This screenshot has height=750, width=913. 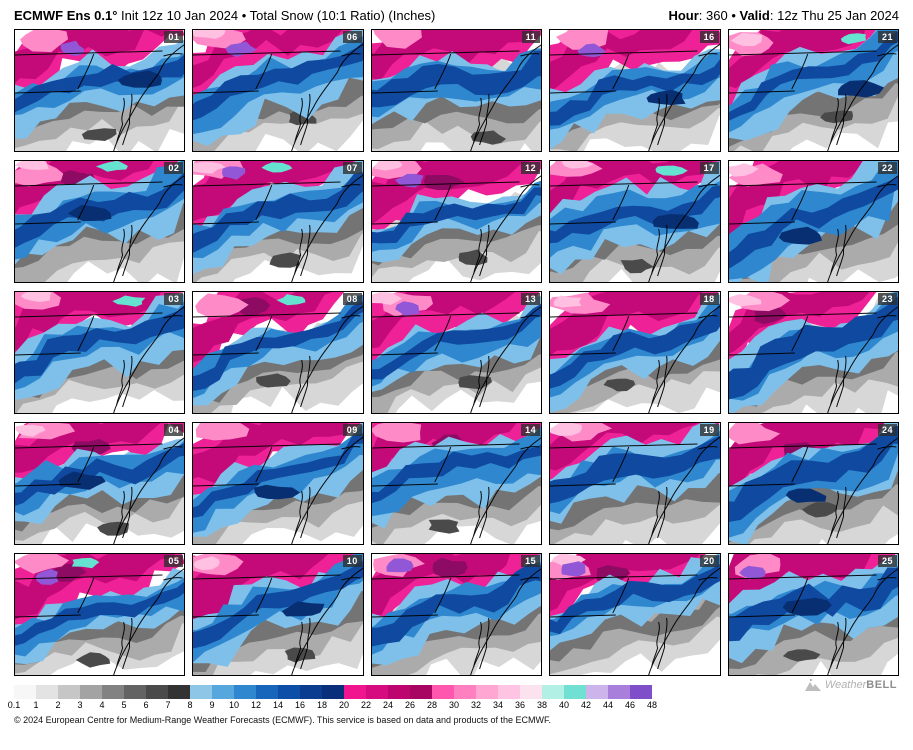 What do you see at coordinates (36, 704) in the screenshot?
I see `colorbar-tick-label: 1` at bounding box center [36, 704].